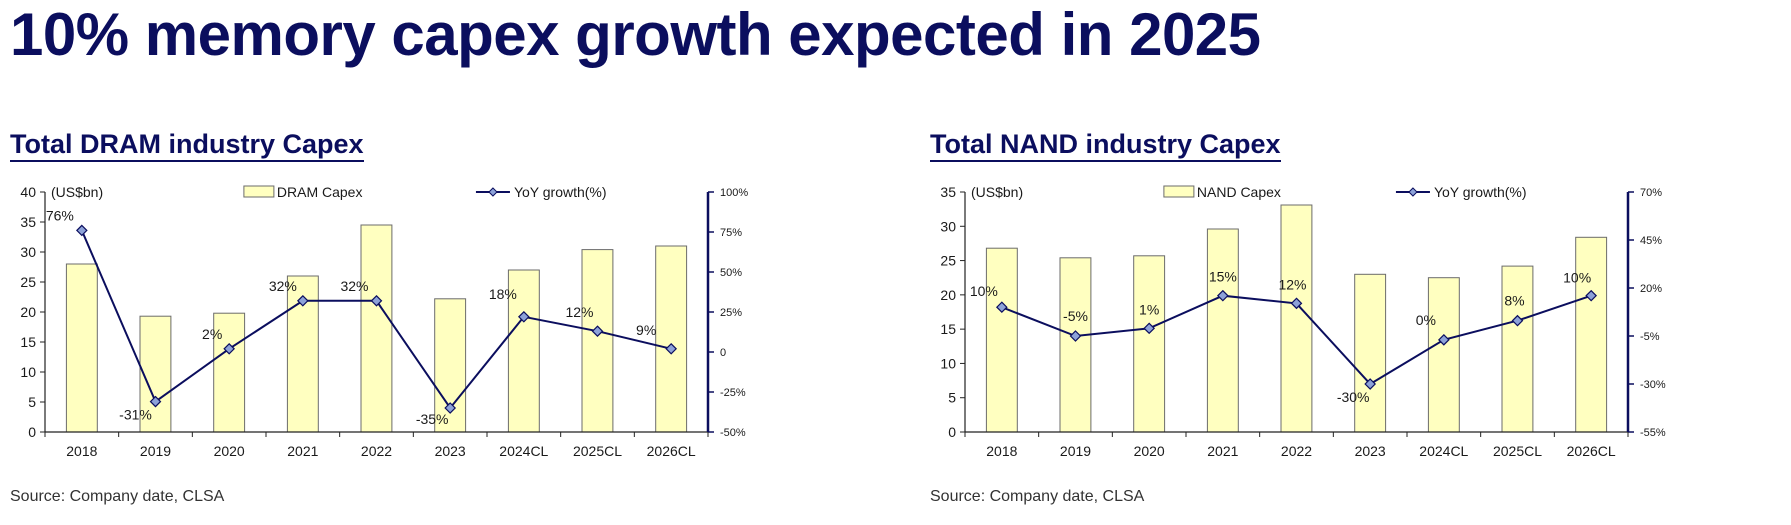 Image resolution: width=1791 pixels, height=525 pixels. Describe the element at coordinates (60, 215) in the screenshot. I see `dram-data-label-2018: 76%` at that location.